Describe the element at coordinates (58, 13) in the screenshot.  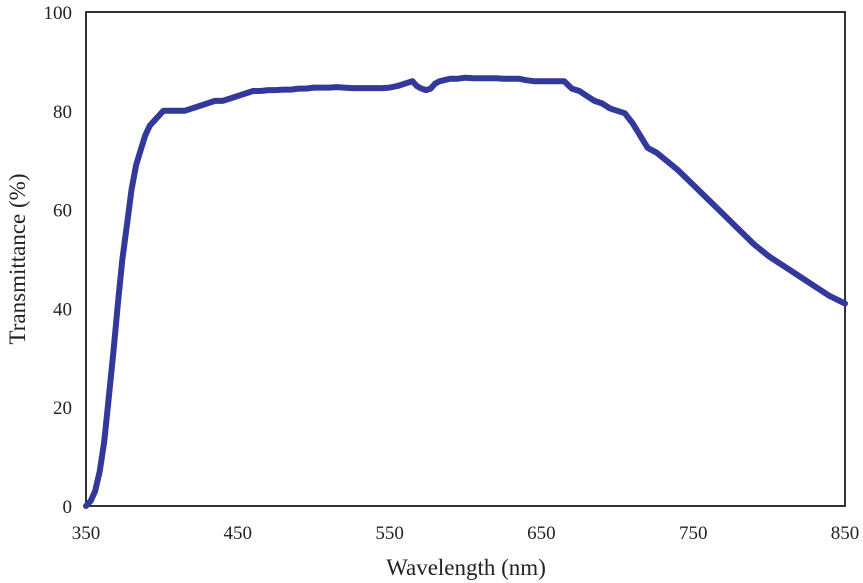
I see `y-tick-label-100: 100` at that location.